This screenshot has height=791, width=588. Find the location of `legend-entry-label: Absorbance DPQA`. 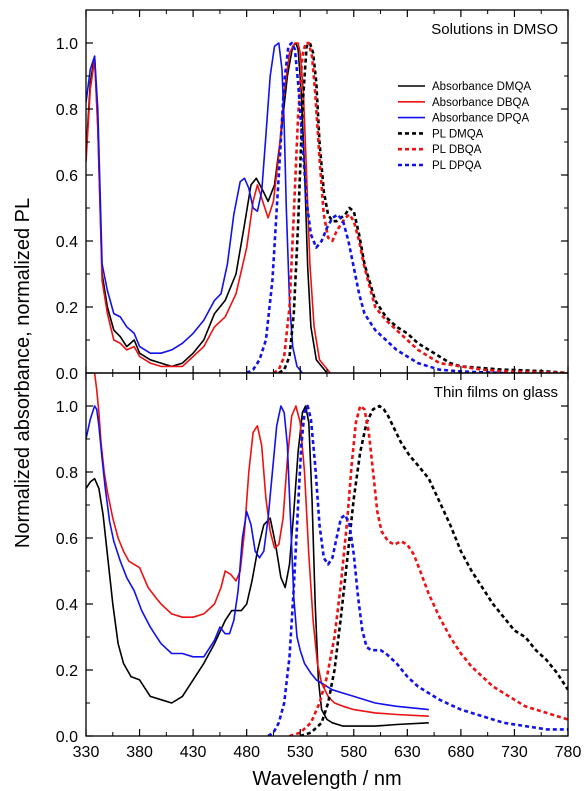

legend-entry-label: Absorbance DPQA is located at coordinates (480, 119).